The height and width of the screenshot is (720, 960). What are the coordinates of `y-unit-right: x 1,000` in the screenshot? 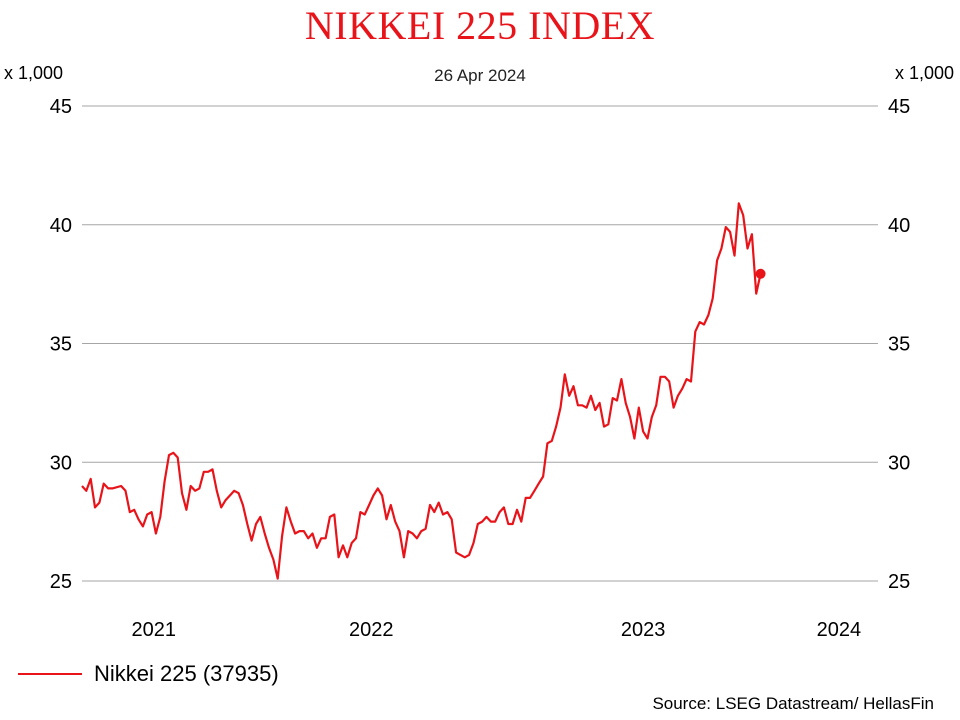 It's located at (924, 73).